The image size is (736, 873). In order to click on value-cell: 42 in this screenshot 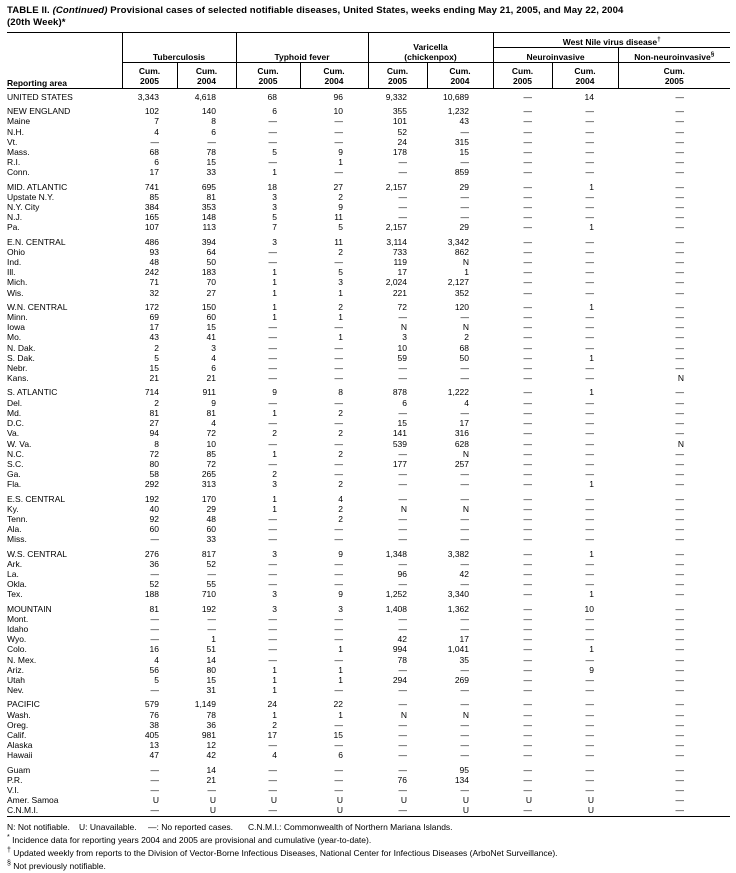, I will do `click(402, 639)`.